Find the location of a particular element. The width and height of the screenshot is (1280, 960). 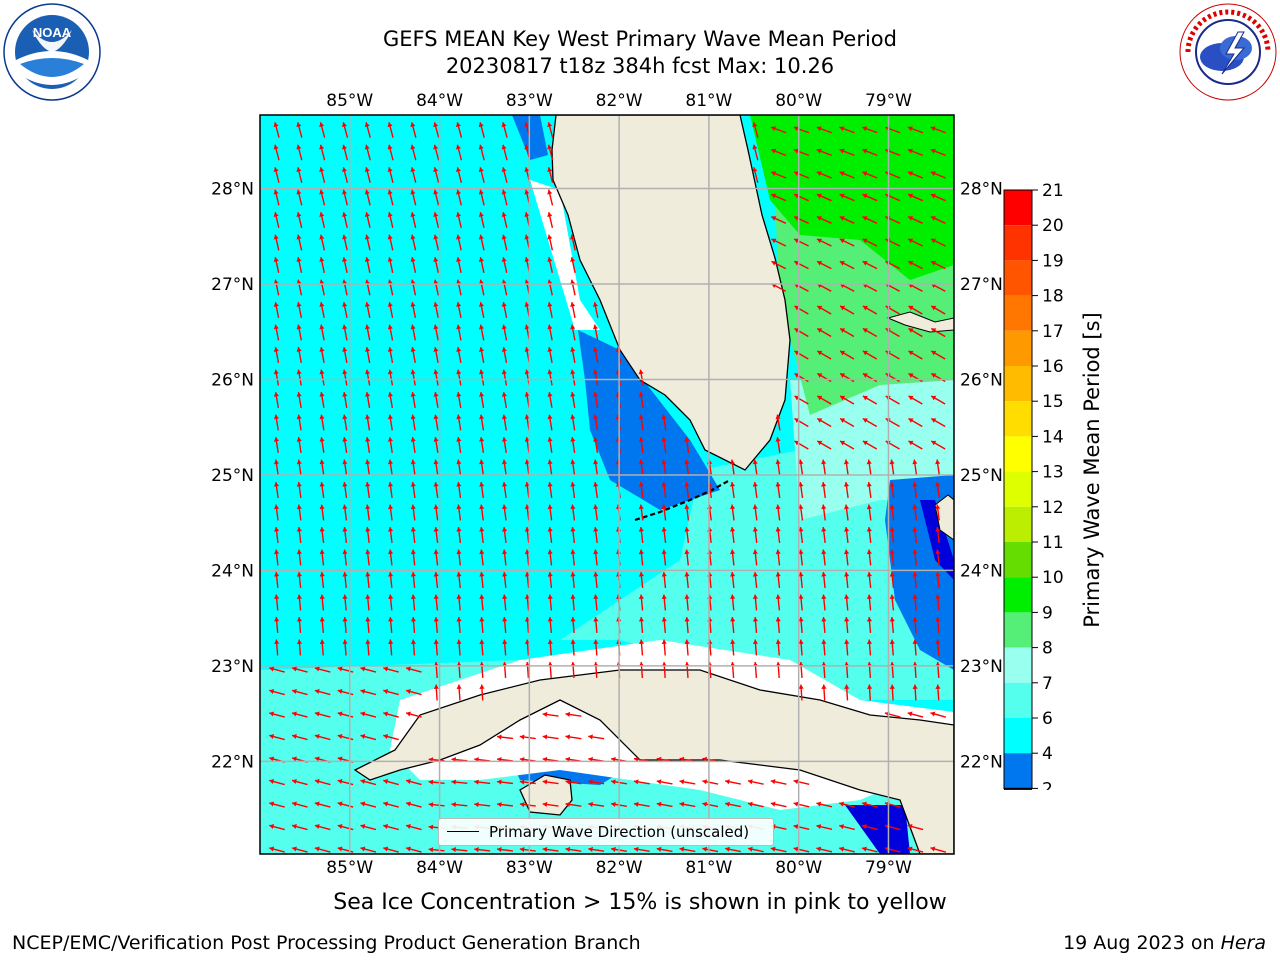

lon-label-bottom: 82°W is located at coordinates (619, 868).